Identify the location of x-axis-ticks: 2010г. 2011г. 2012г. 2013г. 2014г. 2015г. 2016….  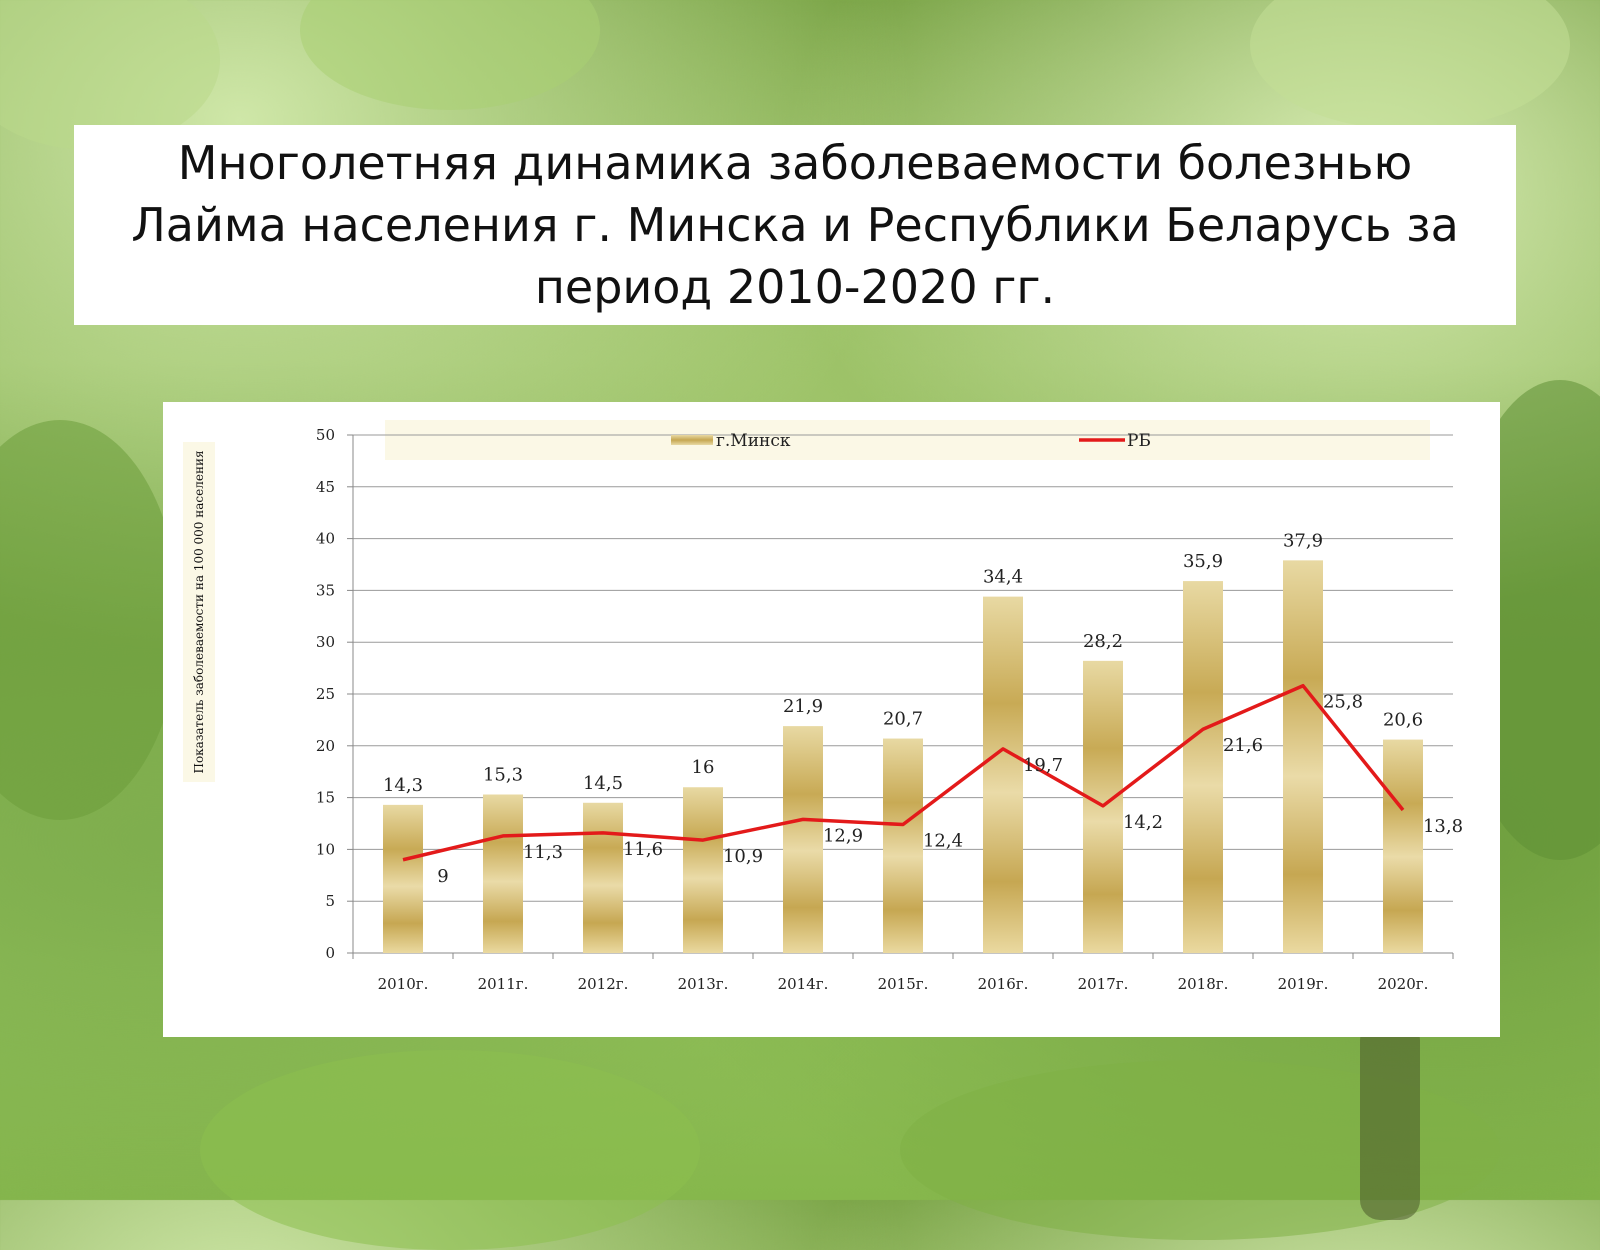
(903, 973).